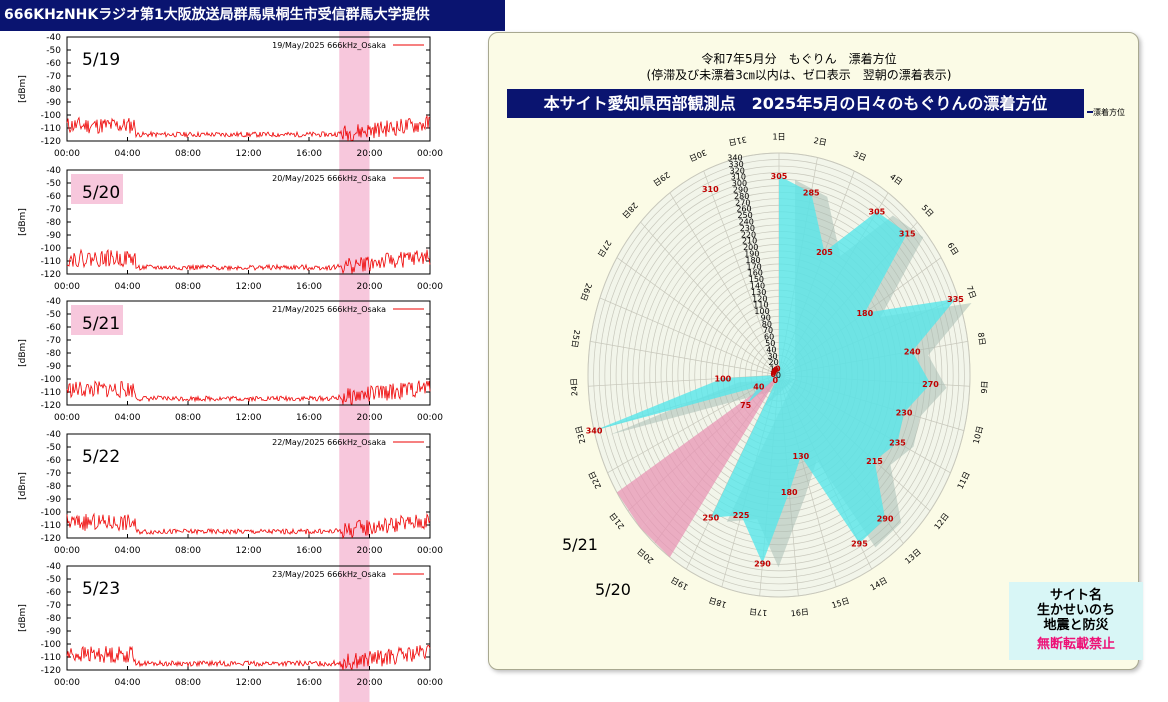 Image resolution: width=1168 pixels, height=702 pixels. I want to click on radial-tick-label: 340, so click(734, 158).